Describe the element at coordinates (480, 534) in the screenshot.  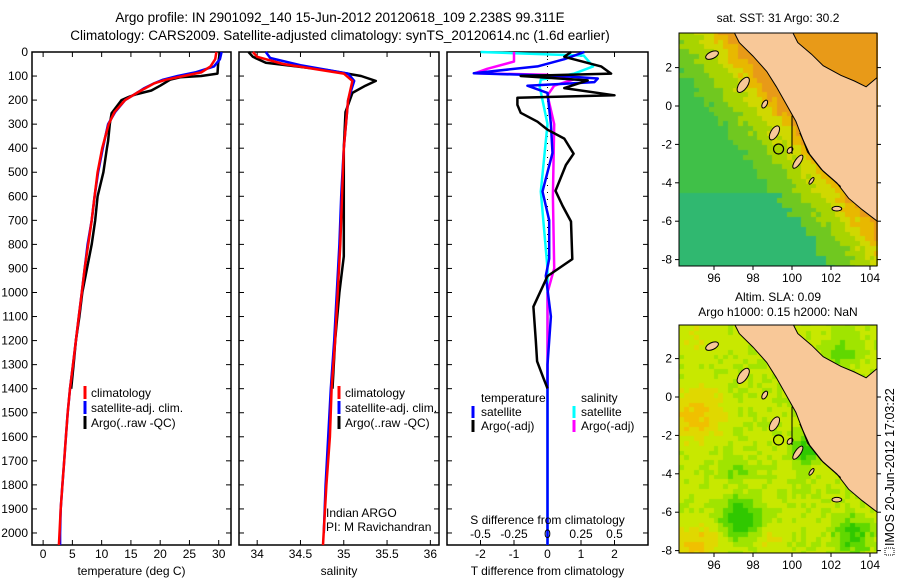
I see `s-x-tick-label: -0.5` at that location.